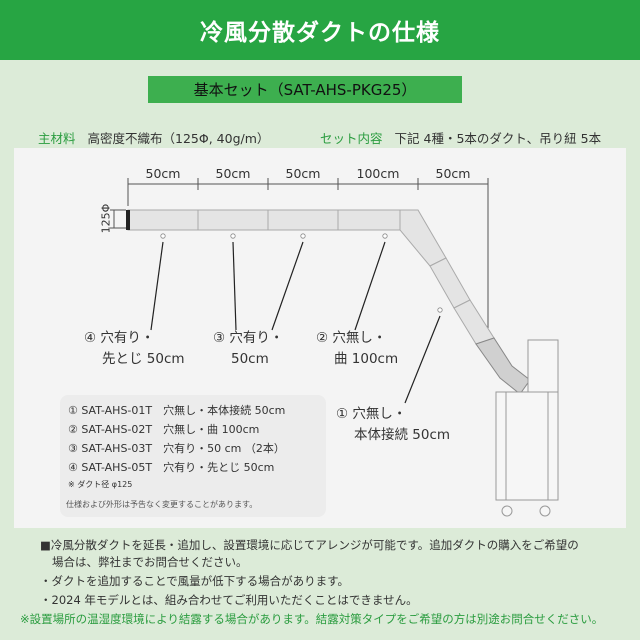 The image size is (640, 640). I want to click on dim-label: 100cm, so click(378, 173).